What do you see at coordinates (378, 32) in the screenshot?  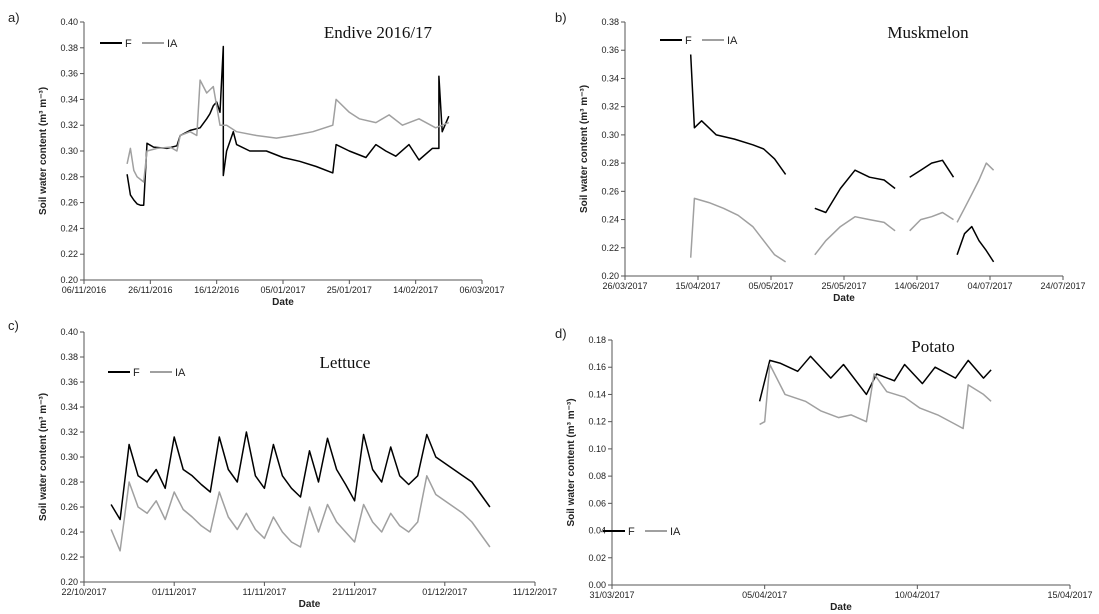 I see `chart-title: Endive 2016/17` at bounding box center [378, 32].